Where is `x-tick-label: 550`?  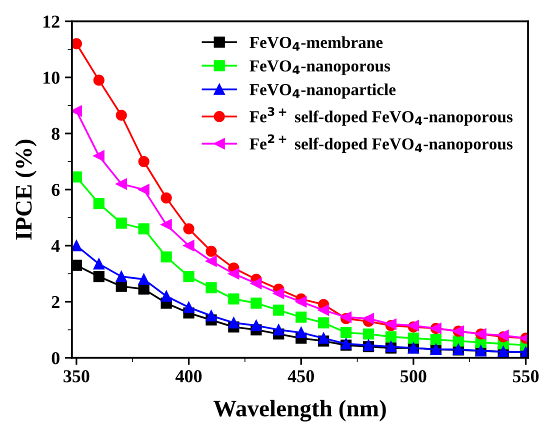 x-tick-label: 550 is located at coordinates (525, 376).